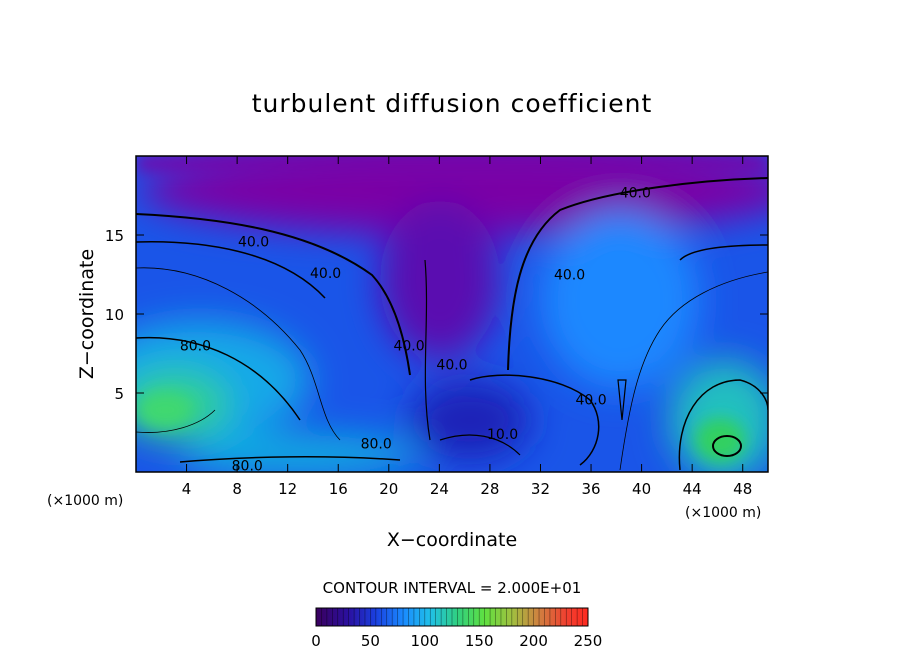 This screenshot has width=904, height=654. Describe the element at coordinates (479, 641) in the screenshot. I see `colorbar-tick-label: 150` at that location.